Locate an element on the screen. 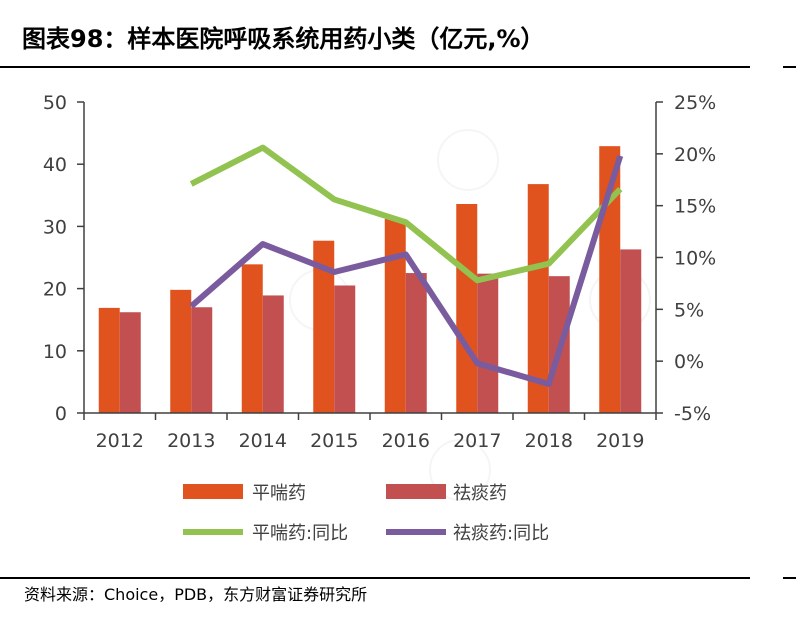 This screenshot has width=796, height=621. bar-qutan-2016 is located at coordinates (416, 343).